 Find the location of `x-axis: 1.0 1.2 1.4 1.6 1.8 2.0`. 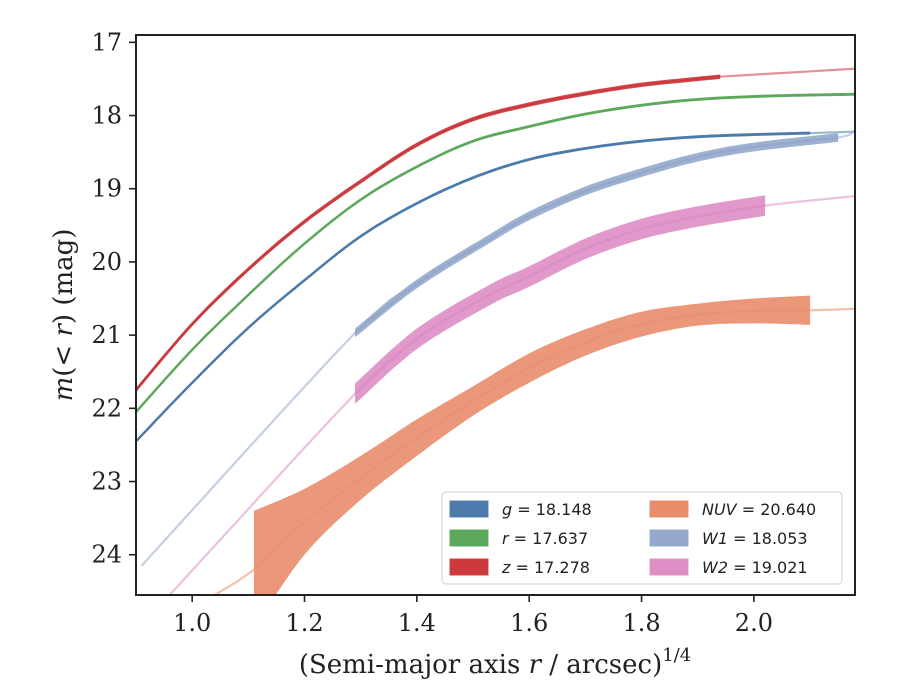

x-axis: 1.0 1.2 1.4 1.6 1.8 2.0 is located at coordinates (473, 616).